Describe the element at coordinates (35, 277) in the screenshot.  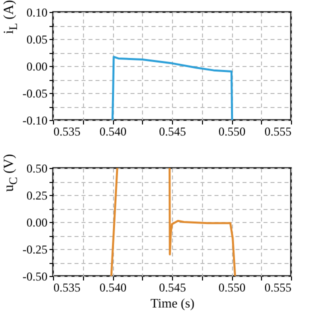
I see `y-tick-label: -0.50` at that location.